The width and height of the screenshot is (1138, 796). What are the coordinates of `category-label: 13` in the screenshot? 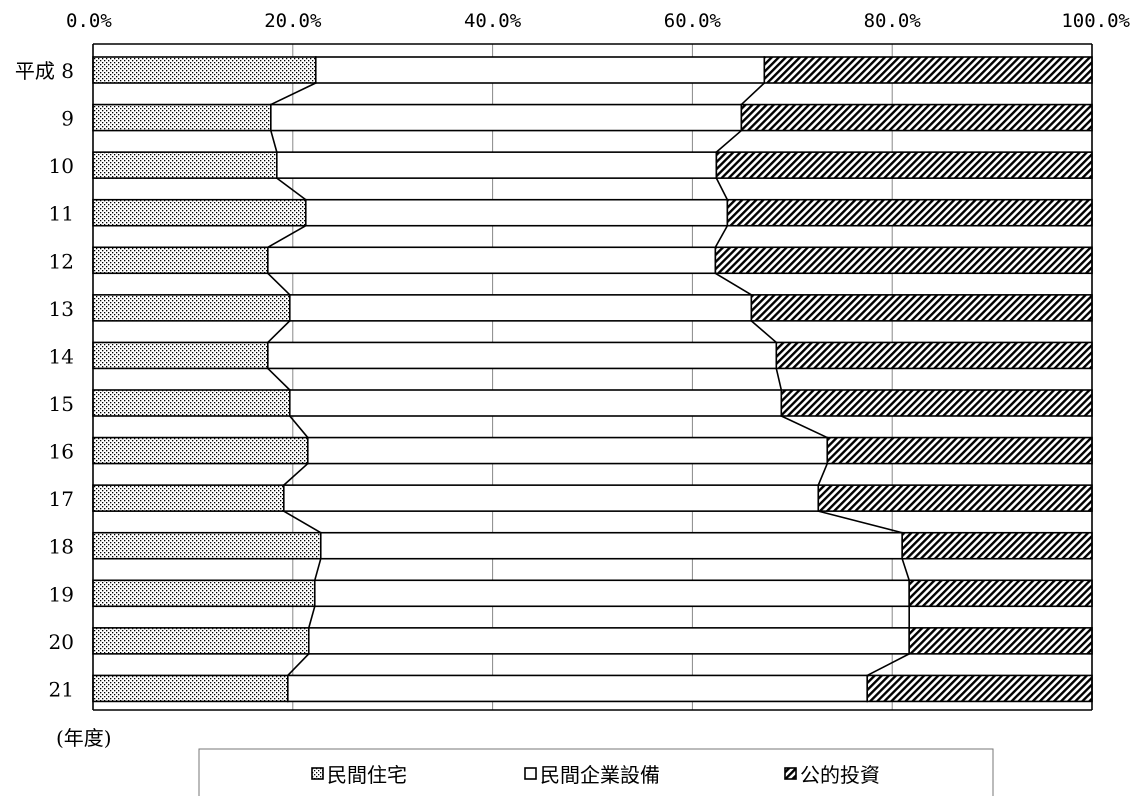 It's located at (61, 309).